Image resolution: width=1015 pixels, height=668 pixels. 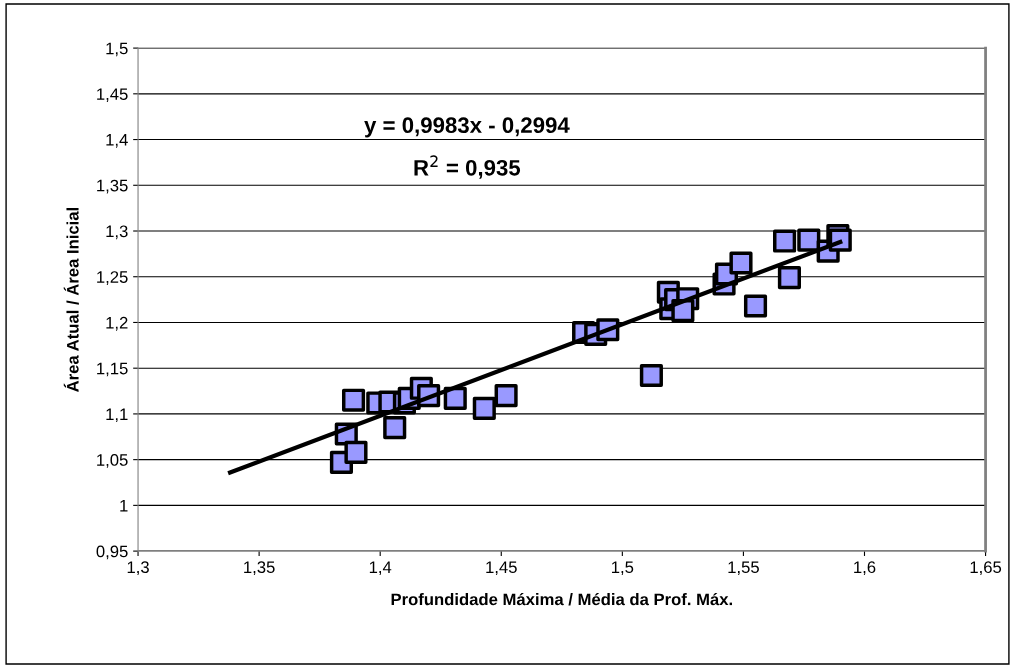 What do you see at coordinates (259, 568) in the screenshot?
I see `x-tick-label: 1,35` at bounding box center [259, 568].